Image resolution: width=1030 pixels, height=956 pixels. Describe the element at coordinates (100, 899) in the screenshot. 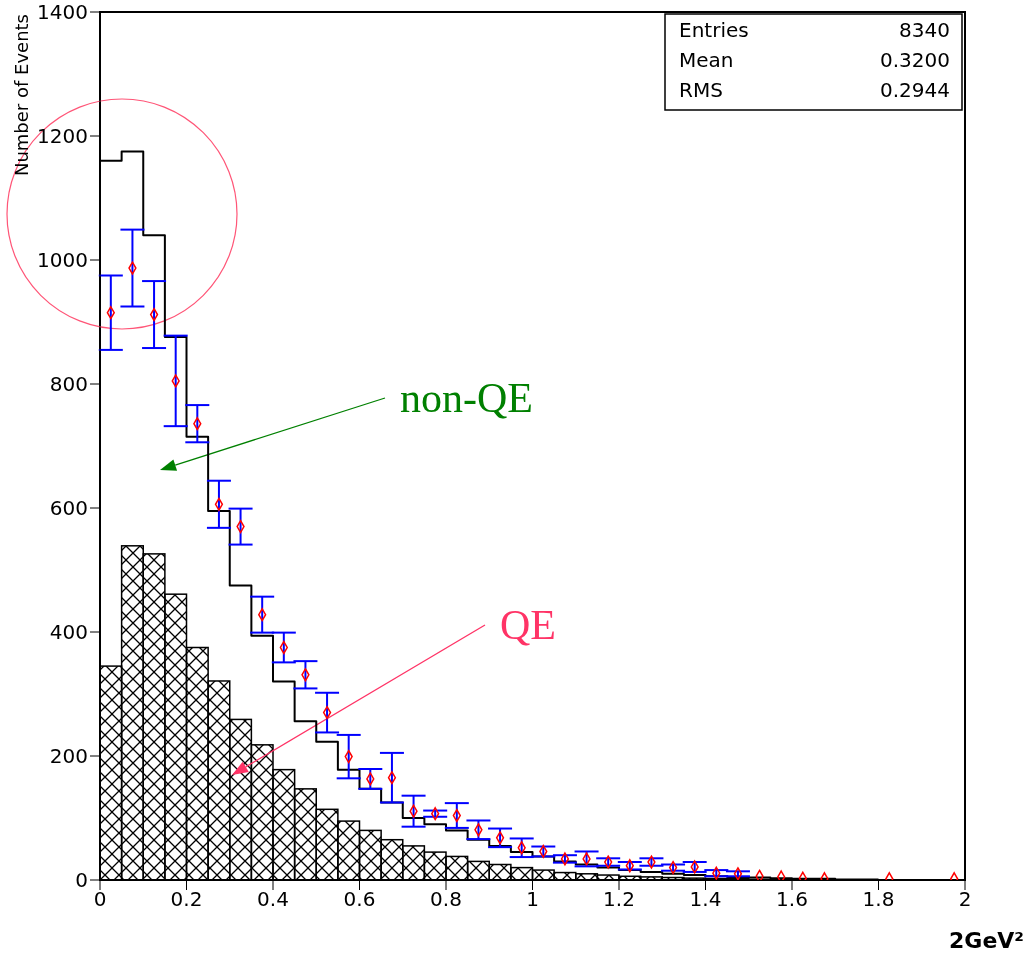

I see `x-tick-label: 0` at that location.